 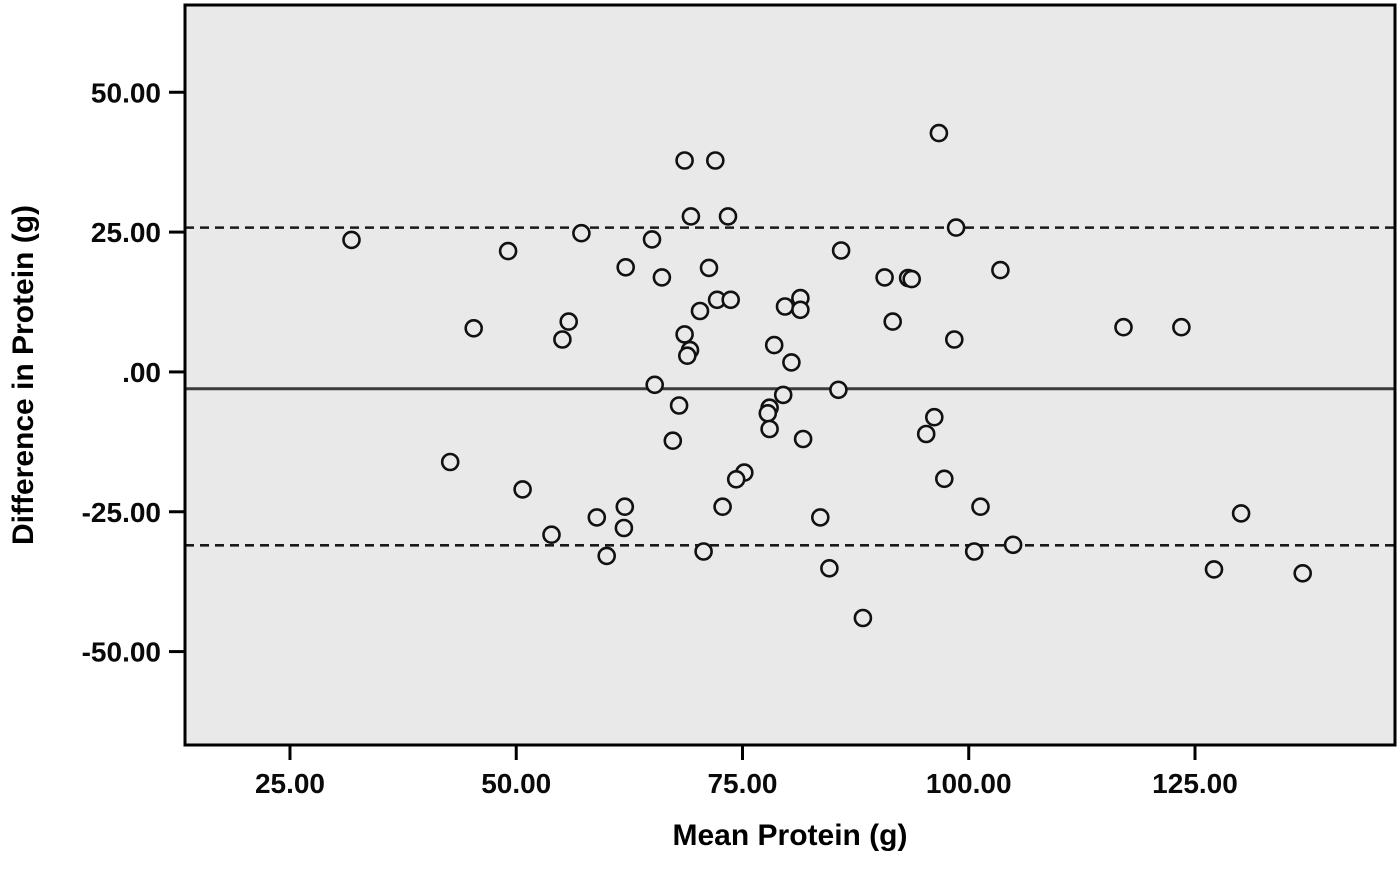 I want to click on x-axis-title: Mean Protein (g), so click(x=789, y=835).